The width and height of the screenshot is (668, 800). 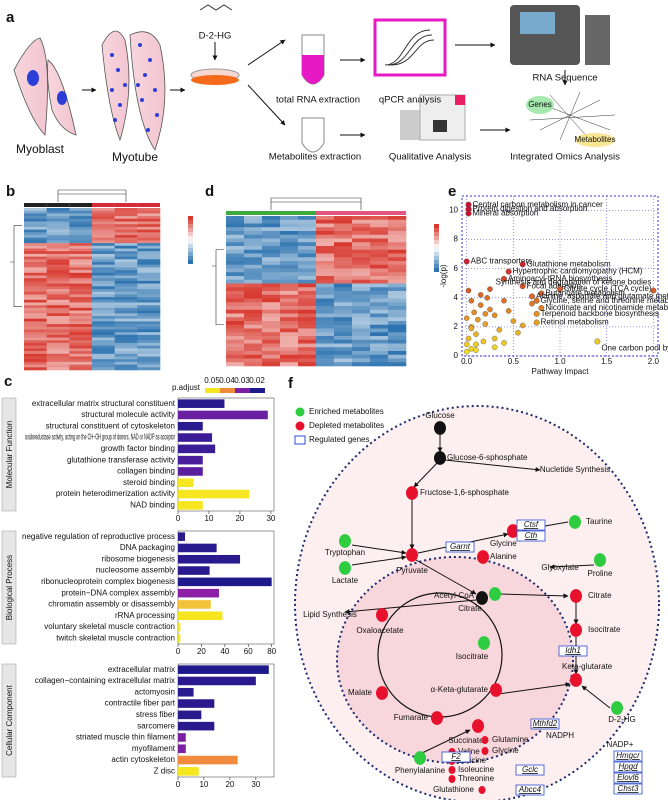 What do you see at coordinates (300, 412) in the screenshot?
I see `legend-dot` at bounding box center [300, 412].